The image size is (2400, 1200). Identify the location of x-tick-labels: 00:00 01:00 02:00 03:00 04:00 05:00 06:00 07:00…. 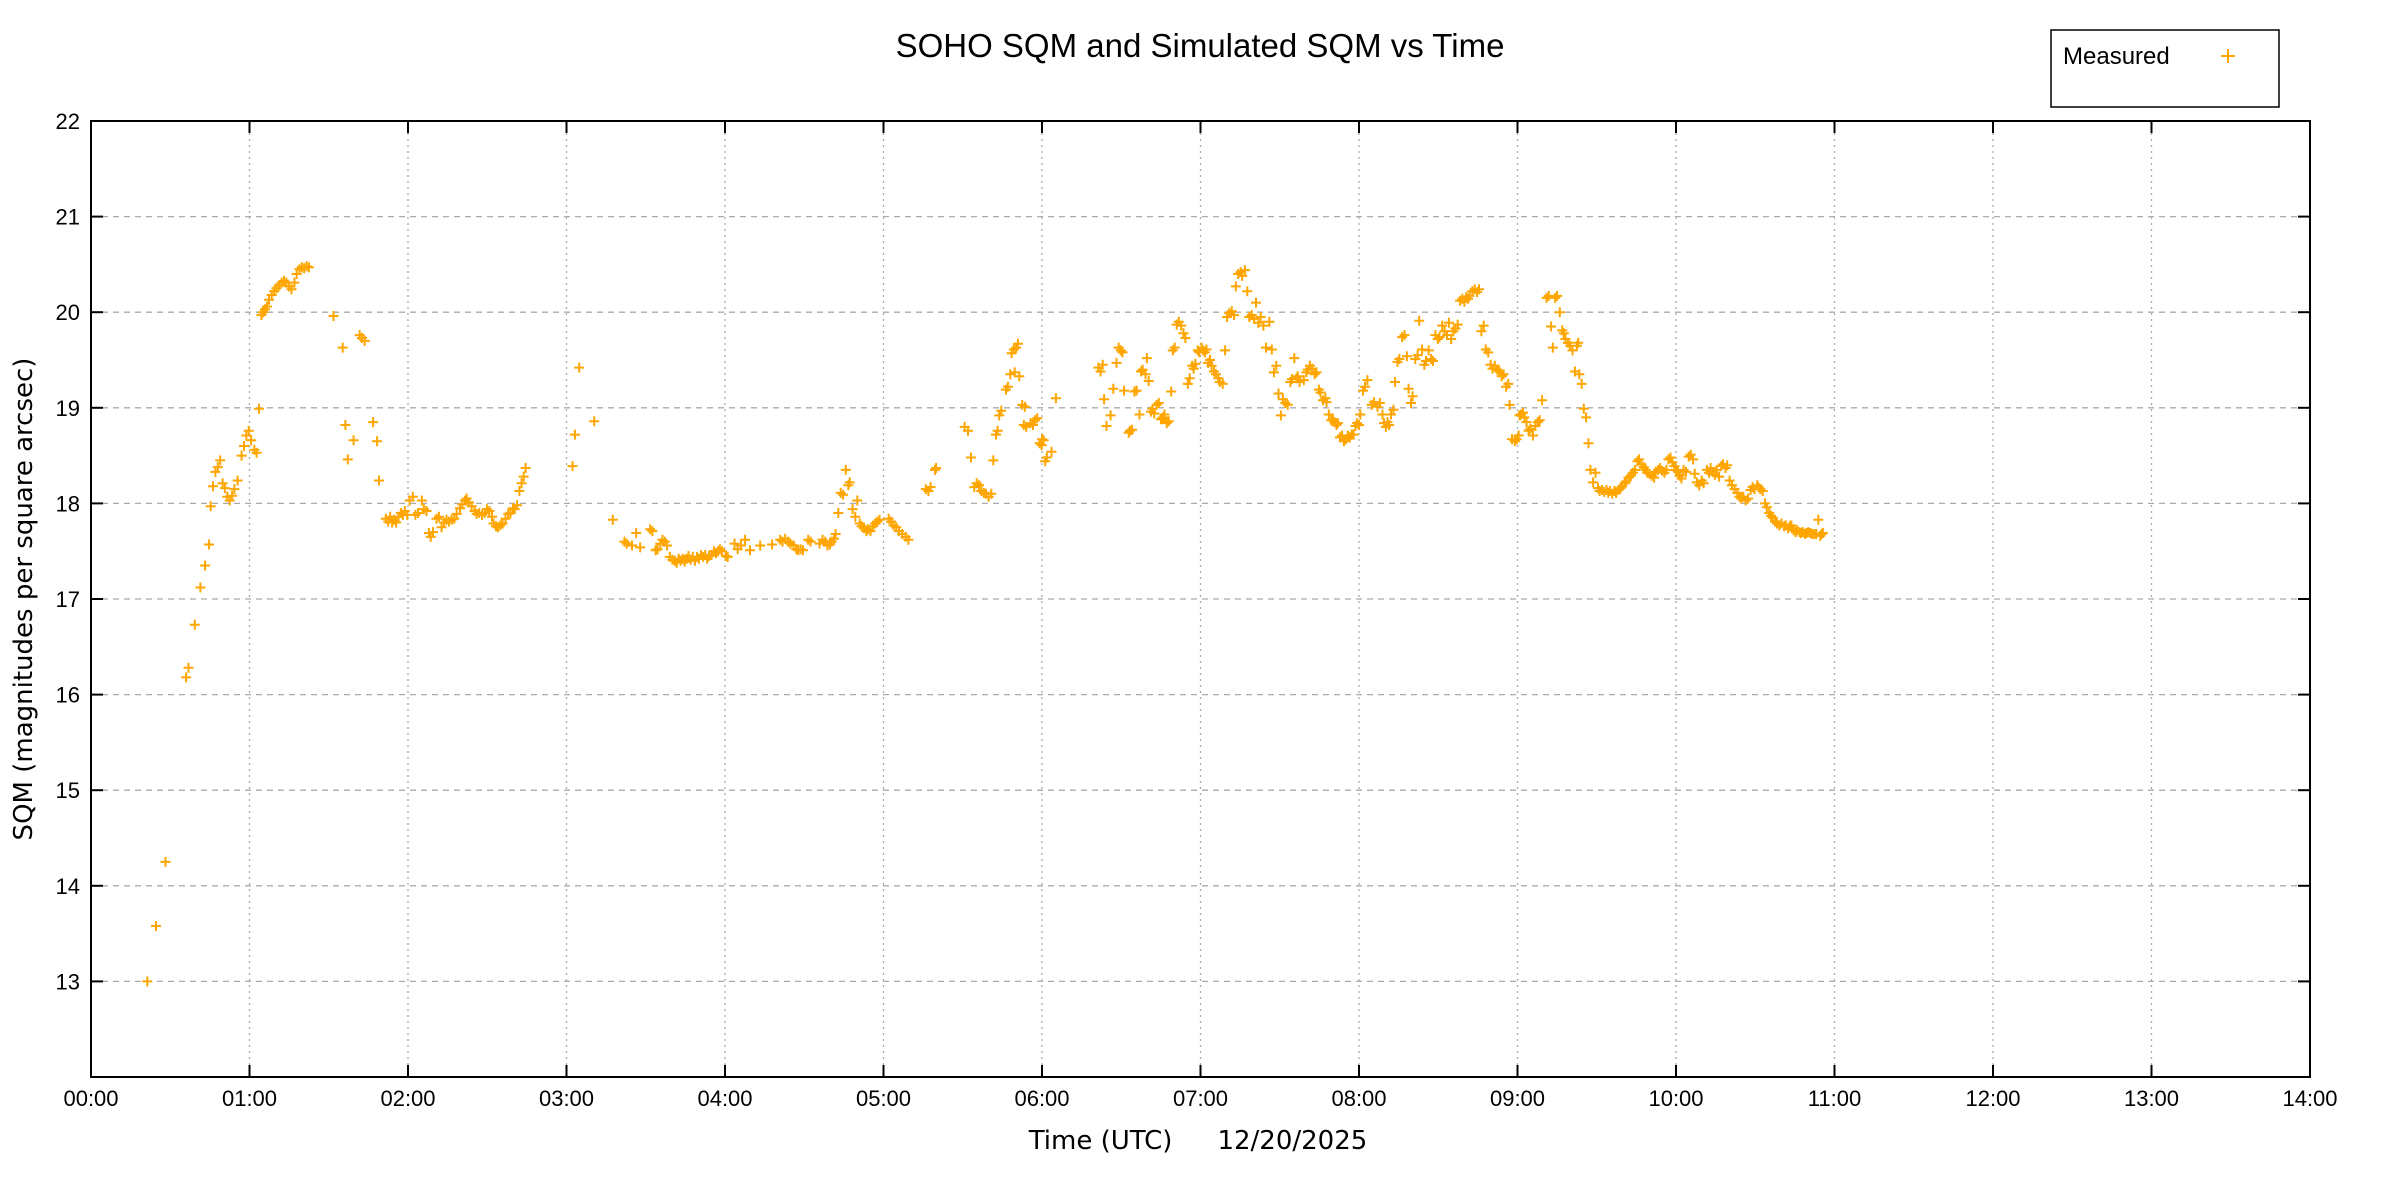
(1200, 1098).